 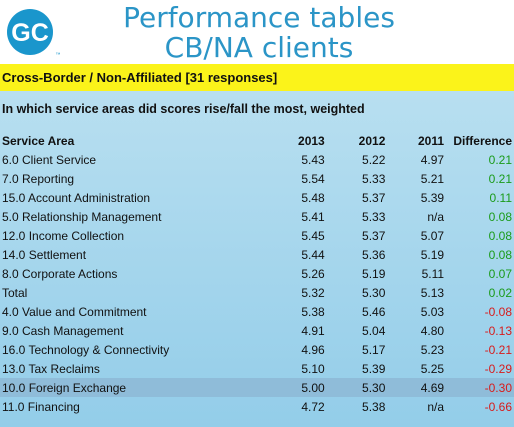 I want to click on gc-logo: GC ™, so click(x=34, y=33).